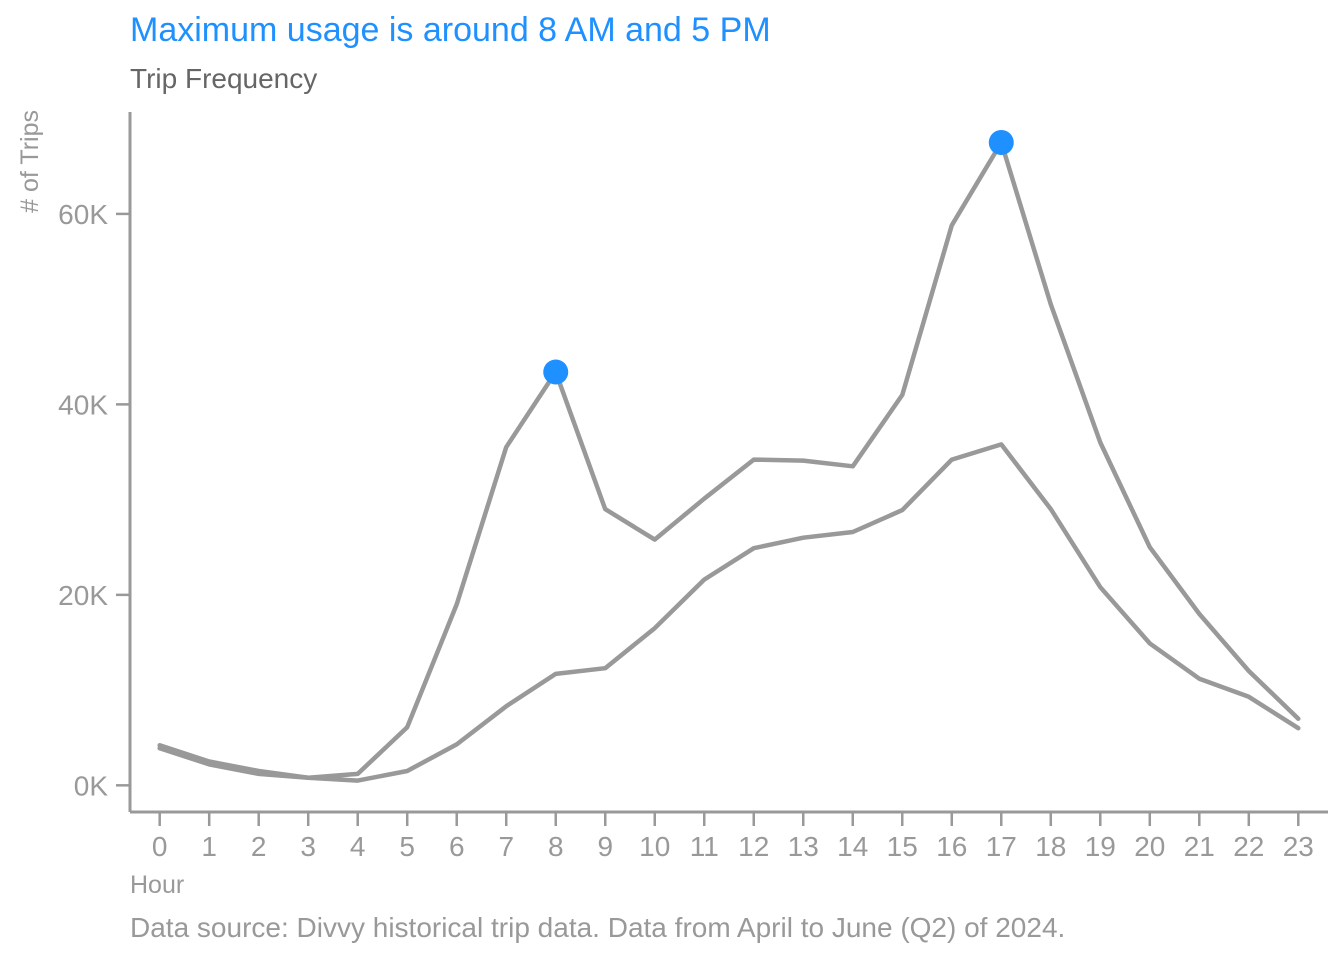 This screenshot has height=960, width=1344. Describe the element at coordinates (704, 846) in the screenshot. I see `x-tick-label: 11` at that location.